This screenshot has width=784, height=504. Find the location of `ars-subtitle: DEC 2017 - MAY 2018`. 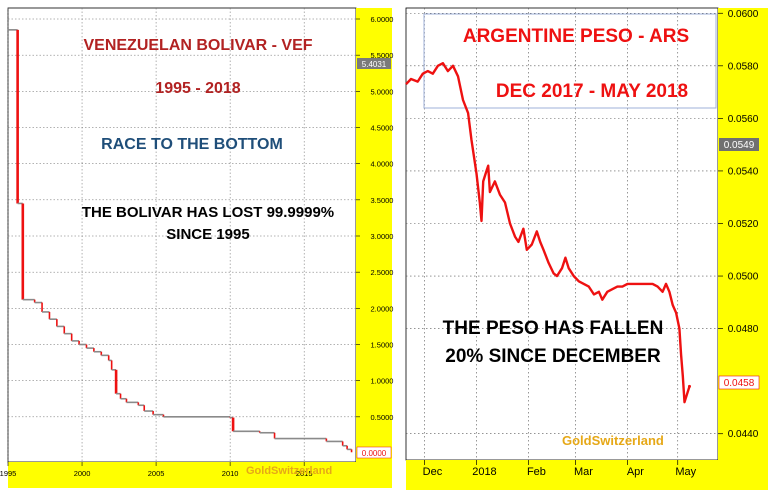

ars-subtitle: DEC 2017 - MAY 2018 is located at coordinates (592, 91).